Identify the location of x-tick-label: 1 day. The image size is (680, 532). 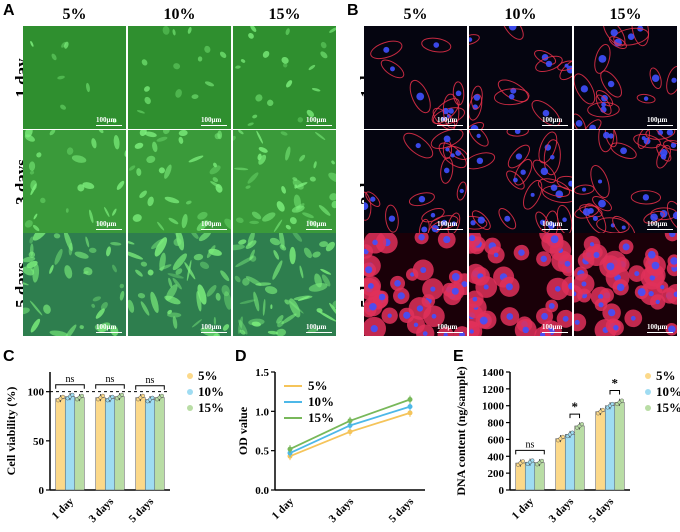
(63, 508).